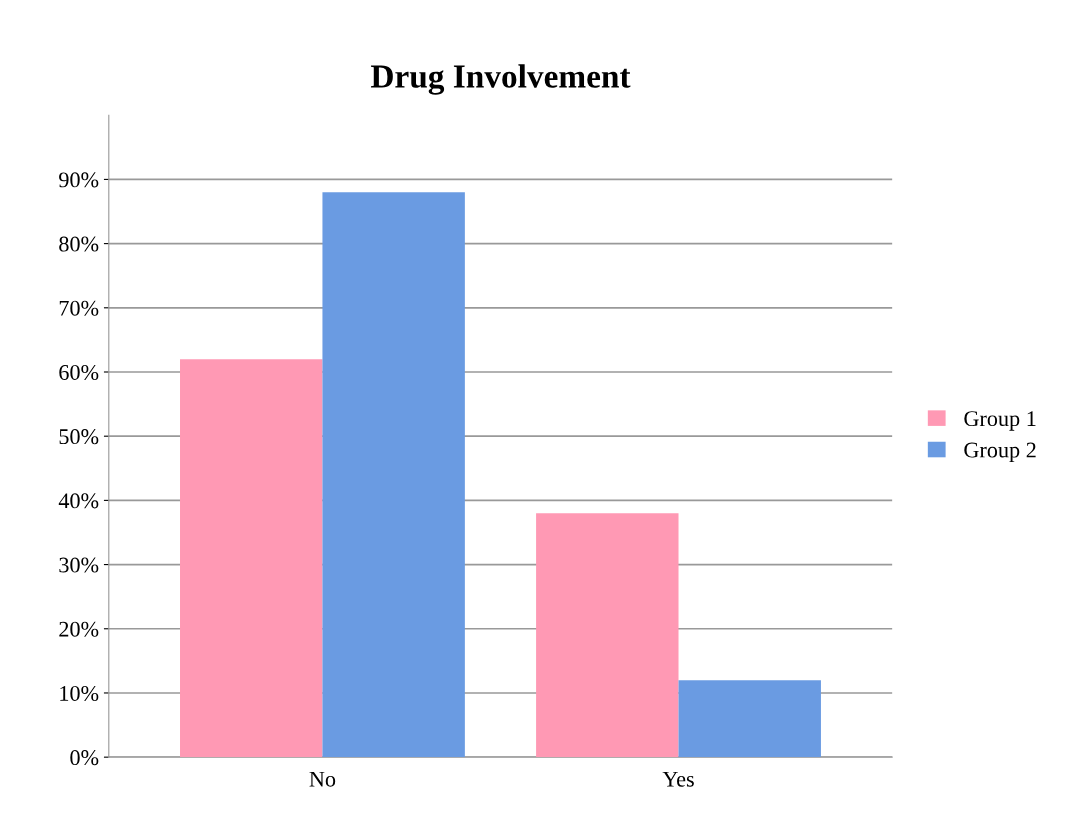 This screenshot has height=823, width=1088. Describe the element at coordinates (79, 629) in the screenshot. I see `y-tick-label: 20%` at that location.